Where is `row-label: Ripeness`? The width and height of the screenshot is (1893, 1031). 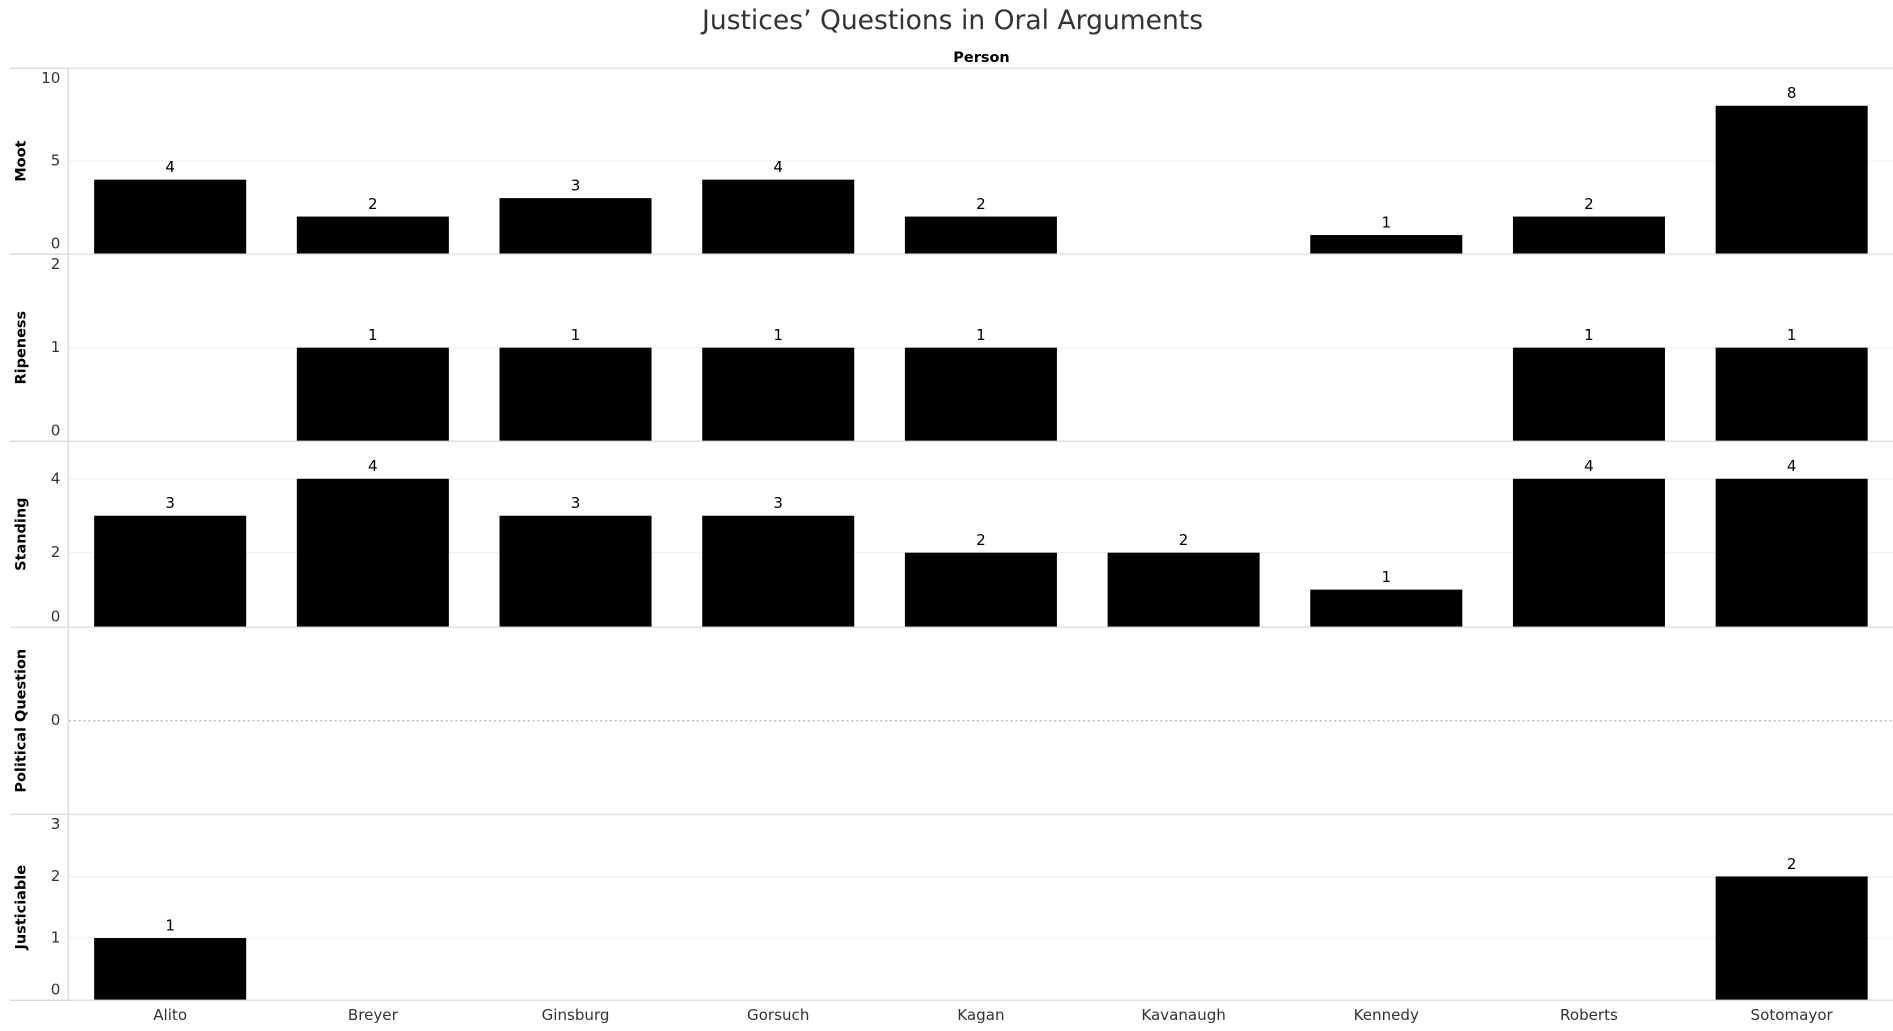
row-label: Ripeness is located at coordinates (22, 348).